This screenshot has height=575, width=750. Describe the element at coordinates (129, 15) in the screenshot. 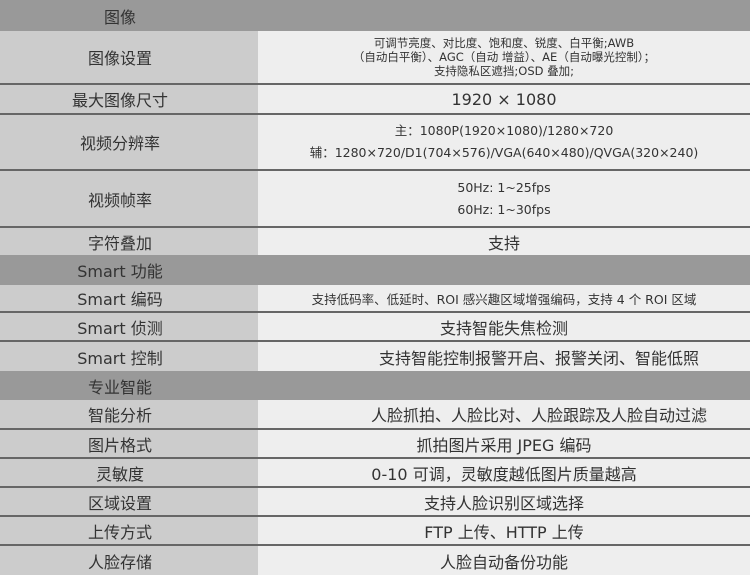

I see `section-label: 图像` at that location.